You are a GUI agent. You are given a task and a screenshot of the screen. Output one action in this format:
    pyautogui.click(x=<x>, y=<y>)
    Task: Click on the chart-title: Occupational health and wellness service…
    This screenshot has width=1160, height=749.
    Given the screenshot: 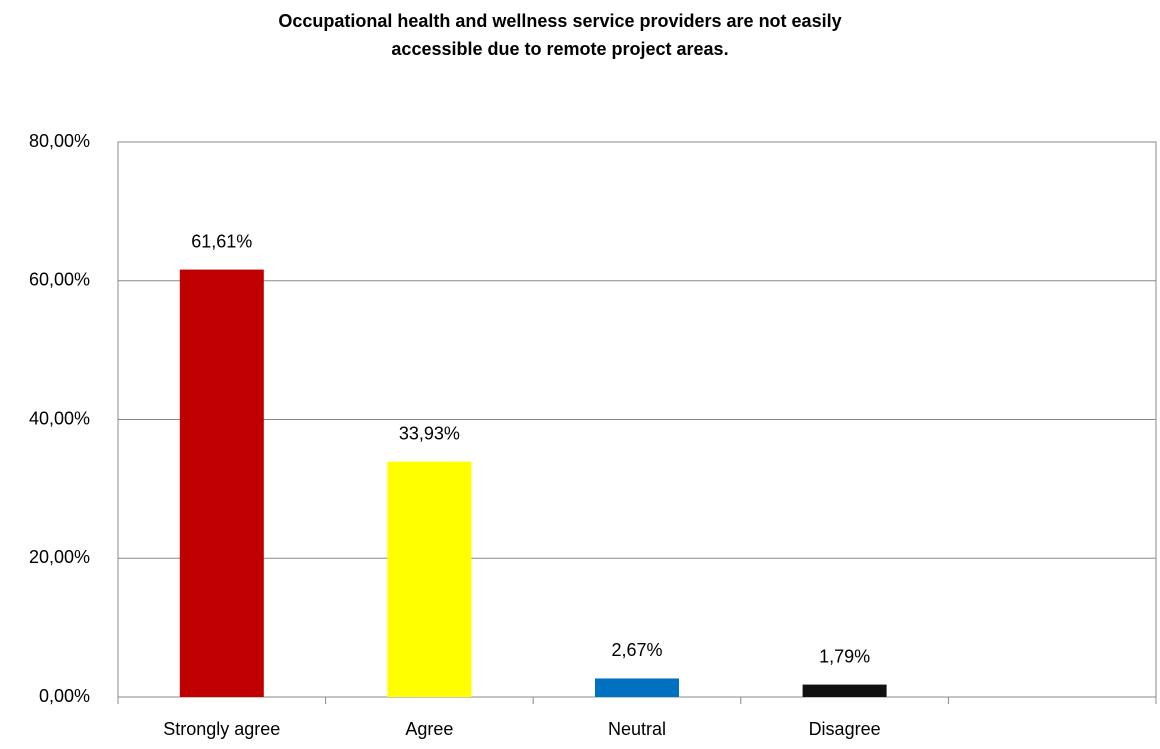 What is the action you would take?
    pyautogui.click(x=559, y=21)
    